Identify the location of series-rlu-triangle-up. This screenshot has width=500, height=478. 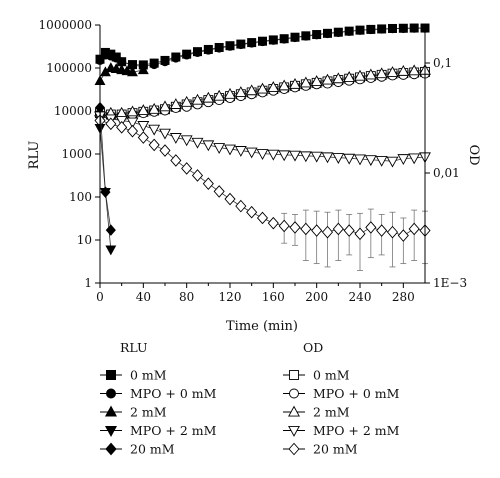
(121, 74).